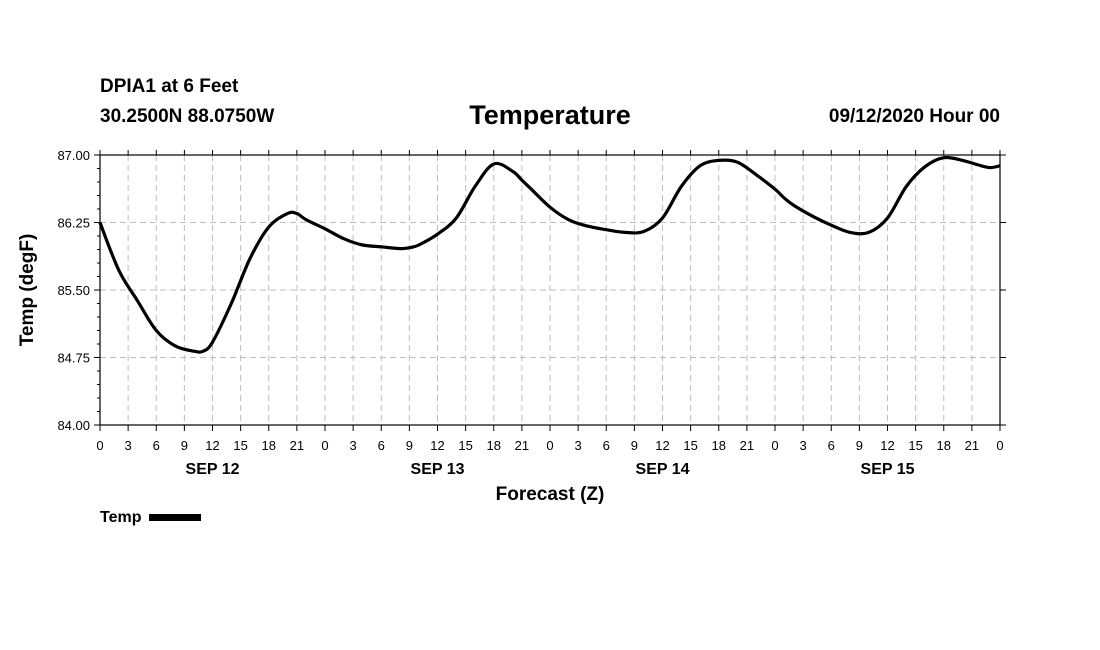 This screenshot has height=650, width=1100. What do you see at coordinates (73, 155) in the screenshot?
I see `y-tick-label: 87.00` at bounding box center [73, 155].